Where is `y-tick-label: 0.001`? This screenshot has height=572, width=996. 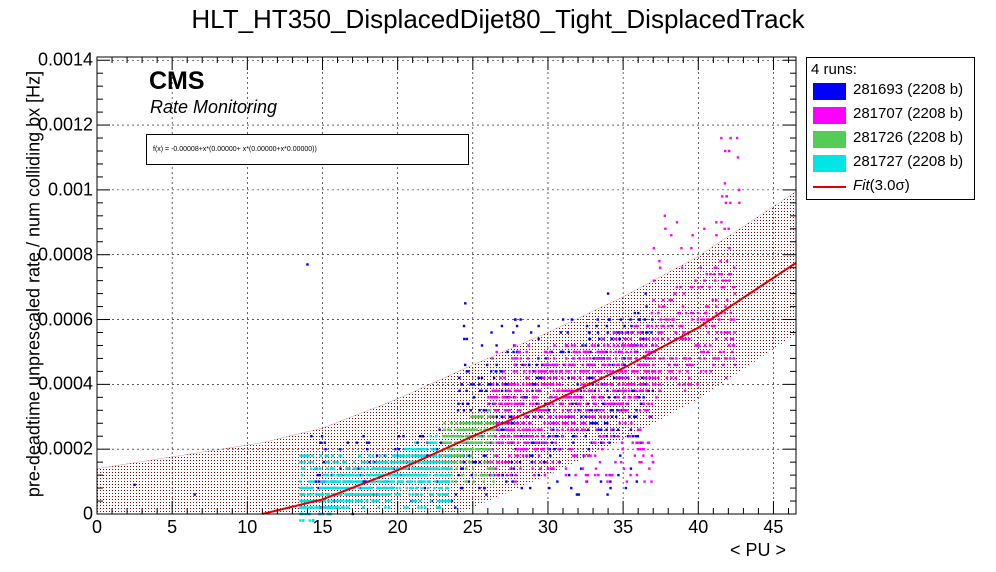
y-tick-label: 0.001 is located at coordinates (70, 189).